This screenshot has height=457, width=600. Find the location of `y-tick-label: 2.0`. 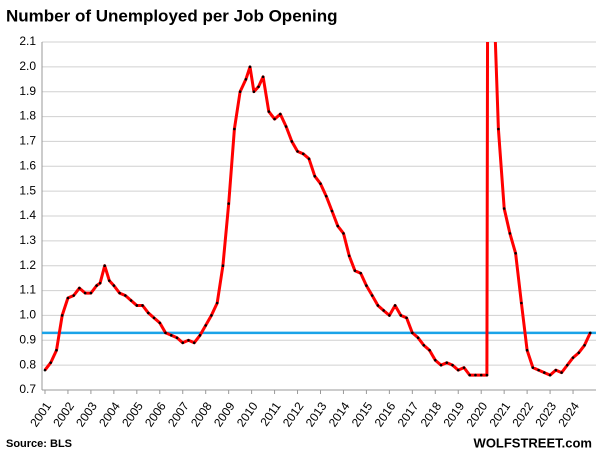

y-tick-label: 2.0 is located at coordinates (27, 66).